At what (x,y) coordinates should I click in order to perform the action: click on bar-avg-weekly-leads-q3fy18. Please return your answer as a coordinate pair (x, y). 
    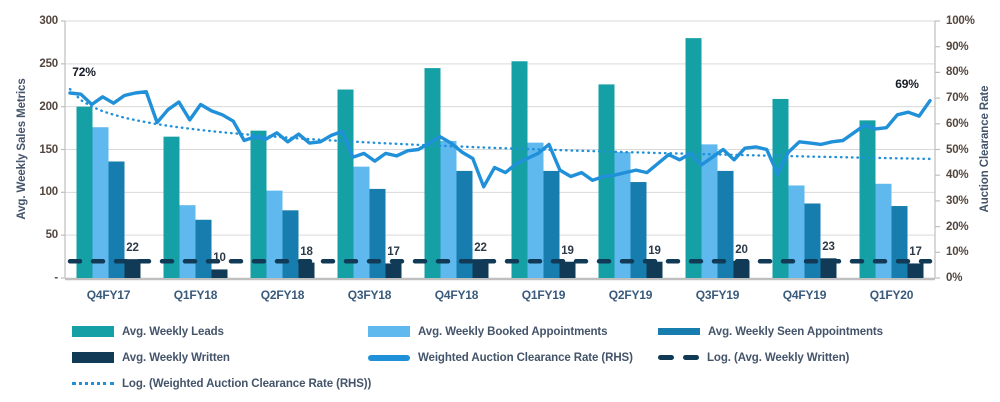
    Looking at the image, I should click on (345, 184).